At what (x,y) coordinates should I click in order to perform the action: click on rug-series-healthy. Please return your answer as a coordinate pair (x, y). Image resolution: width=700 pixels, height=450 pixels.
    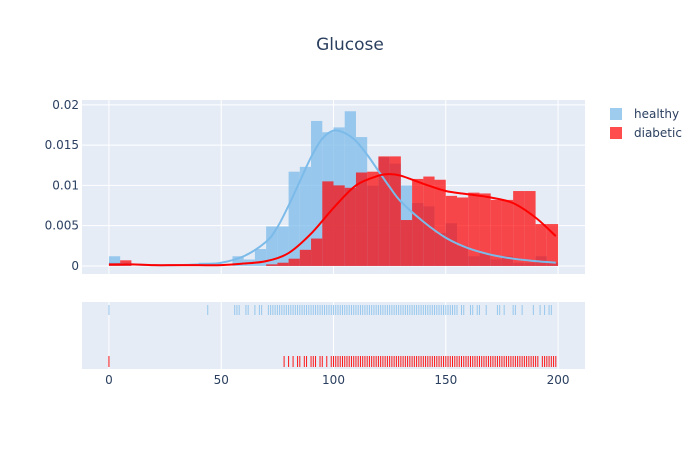
    Looking at the image, I should click on (330, 310).